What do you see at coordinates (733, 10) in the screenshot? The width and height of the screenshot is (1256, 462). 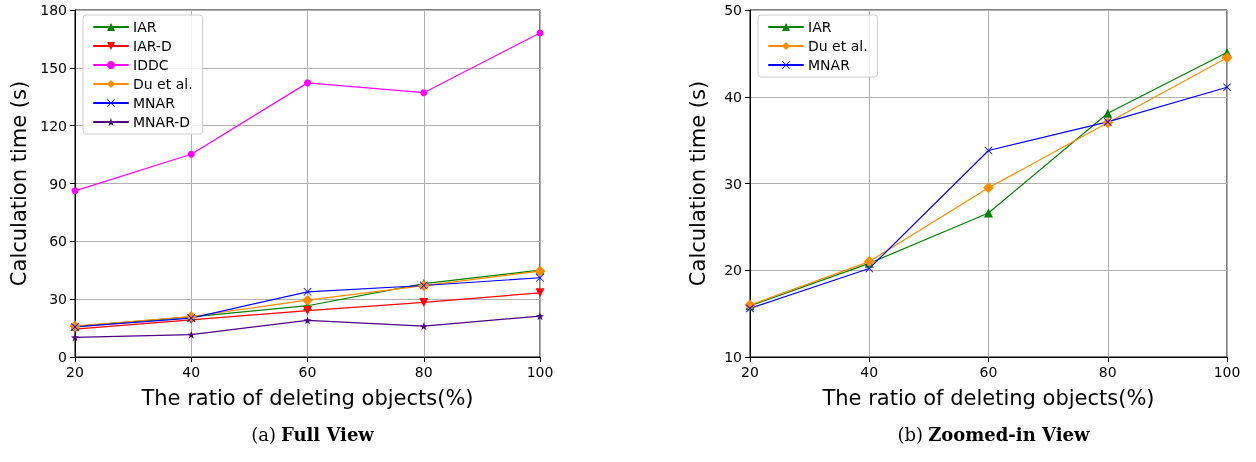 I see `y-tick-label: 50` at bounding box center [733, 10].